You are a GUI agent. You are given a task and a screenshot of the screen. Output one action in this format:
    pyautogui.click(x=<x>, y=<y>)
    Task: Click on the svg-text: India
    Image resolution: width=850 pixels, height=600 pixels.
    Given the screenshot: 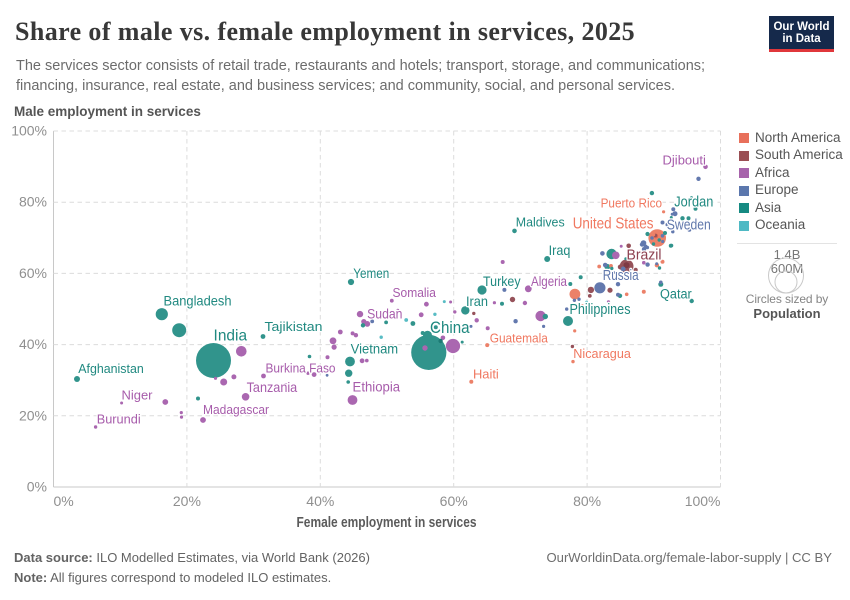 What is the action you would take?
    pyautogui.click(x=231, y=335)
    